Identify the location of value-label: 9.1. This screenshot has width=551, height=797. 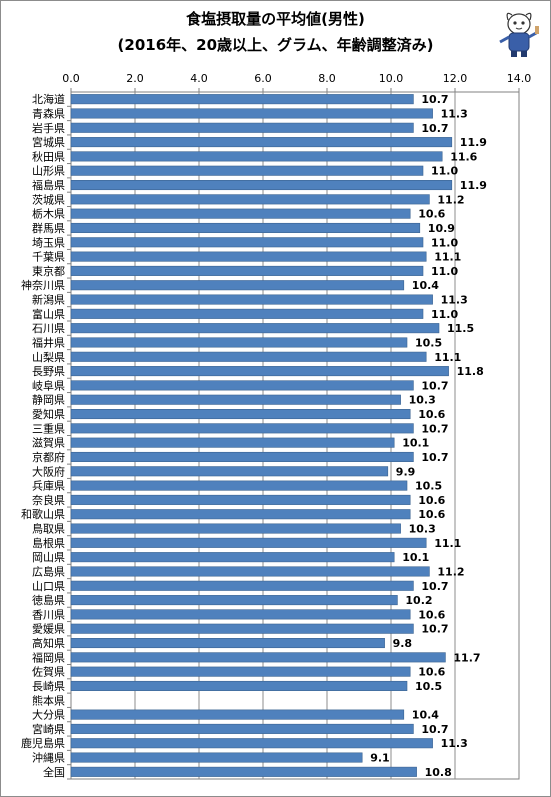
(380, 758).